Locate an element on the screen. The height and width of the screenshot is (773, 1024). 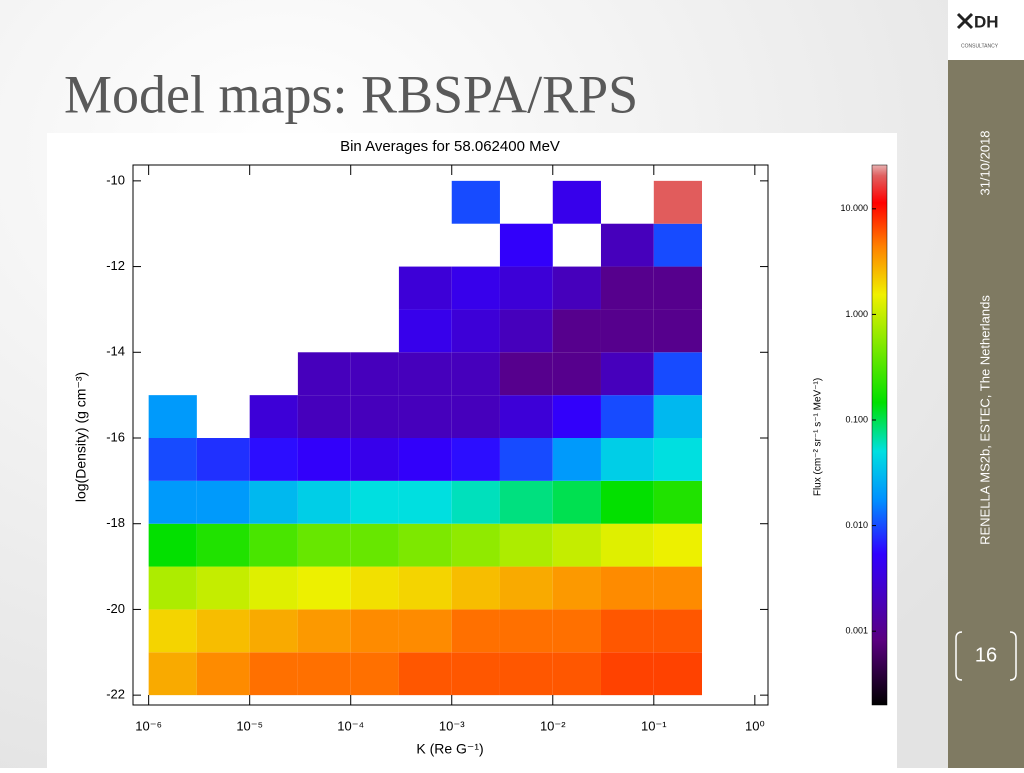
colorbar-tick-label: 0.010 is located at coordinates (856, 525).